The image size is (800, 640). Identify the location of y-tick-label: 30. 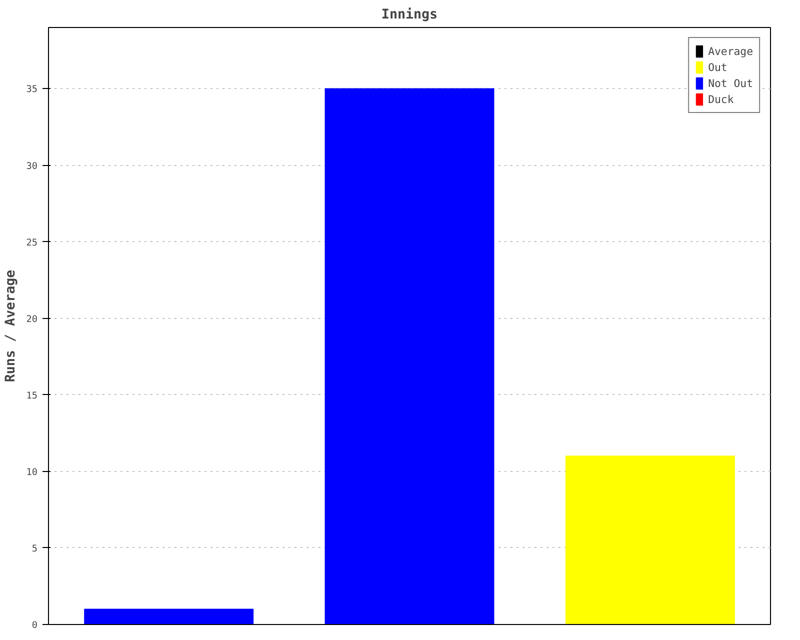
(32, 166).